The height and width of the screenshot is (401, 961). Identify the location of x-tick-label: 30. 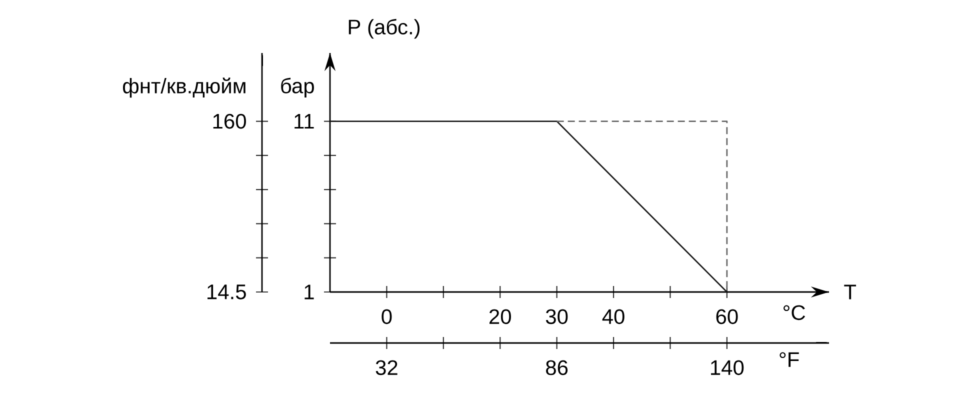
(557, 316).